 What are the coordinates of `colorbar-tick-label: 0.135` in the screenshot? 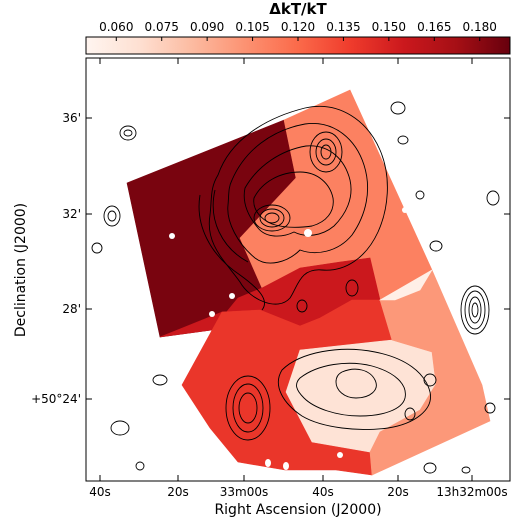 It's located at (343, 27).